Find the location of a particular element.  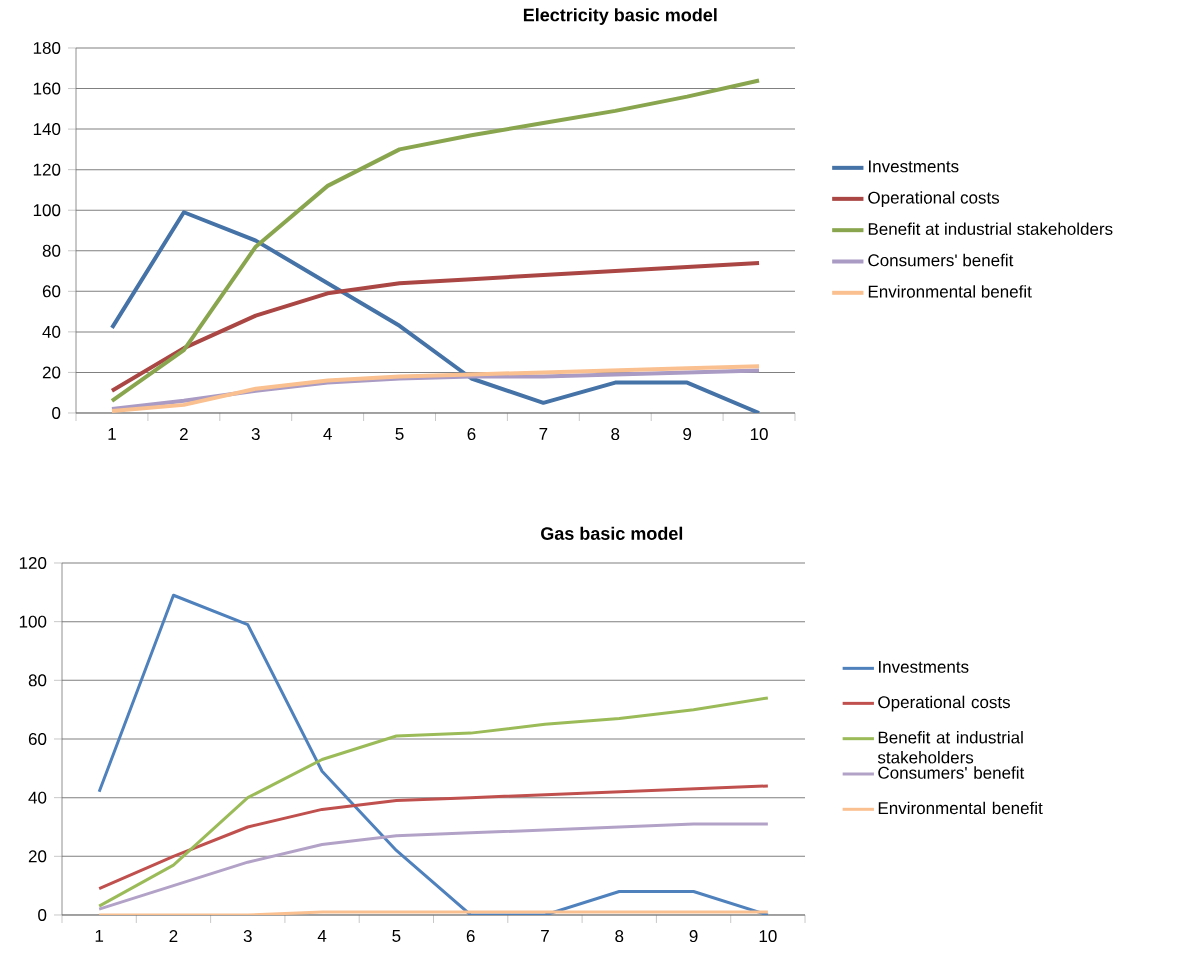

y-tick-label: 180 is located at coordinates (47, 47).